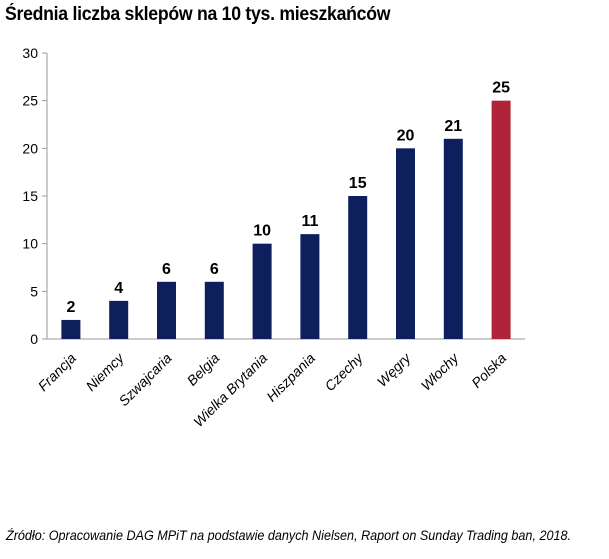  I want to click on data-label: 25, so click(501, 88).